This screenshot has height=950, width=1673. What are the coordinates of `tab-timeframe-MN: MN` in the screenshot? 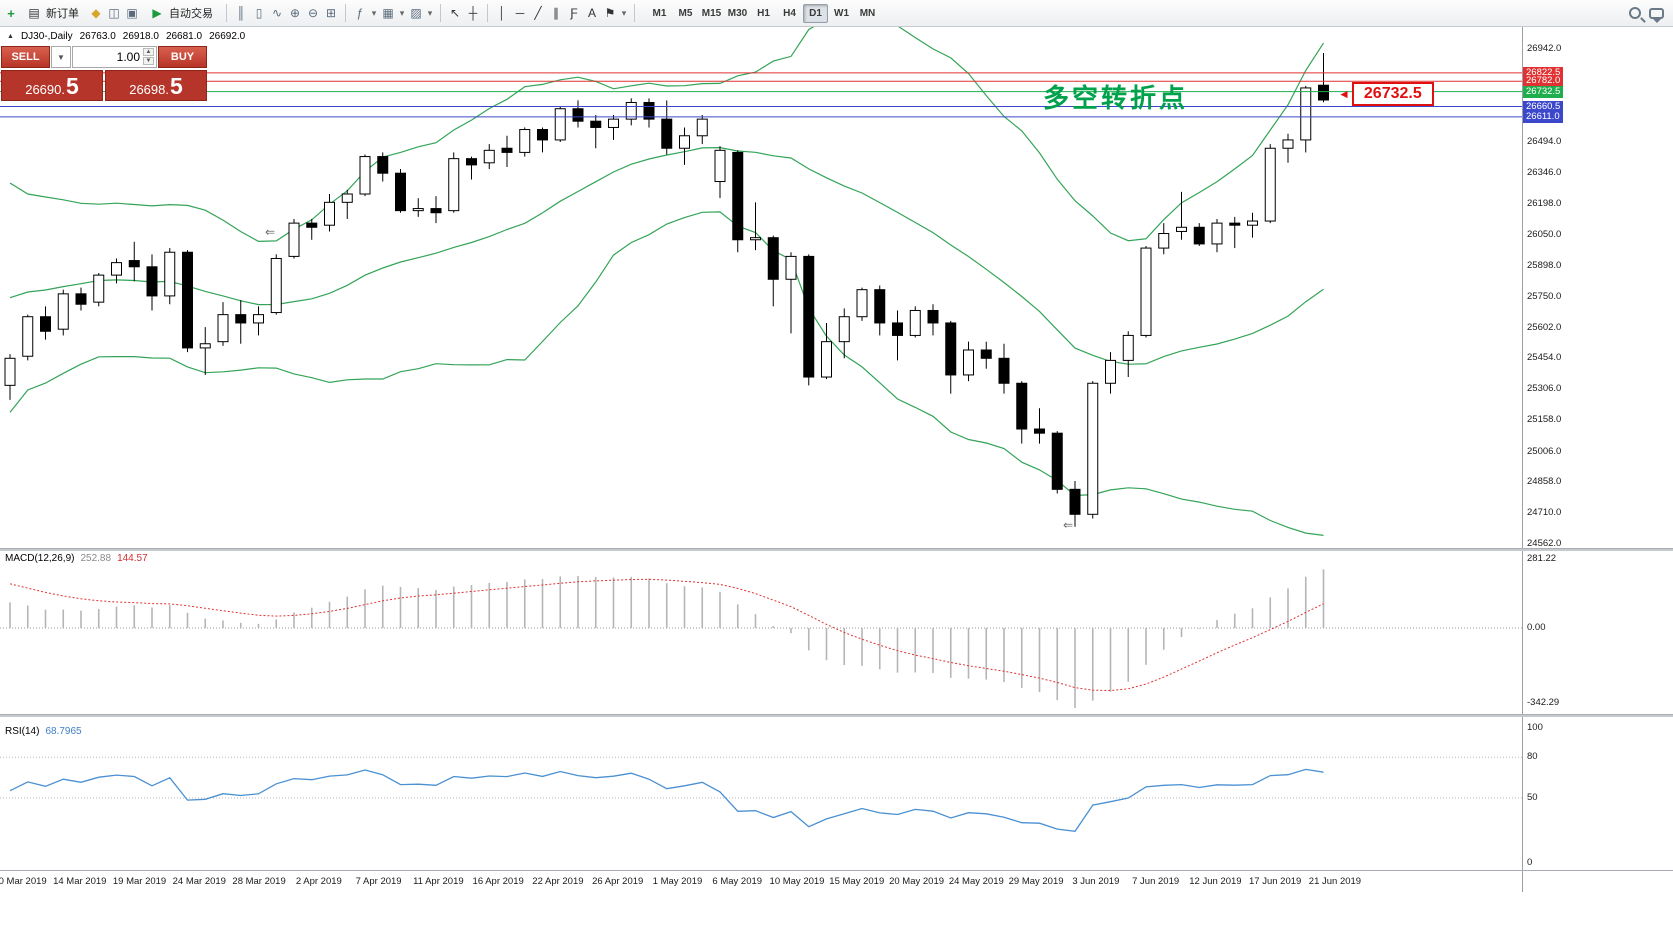 It's located at (867, 13).